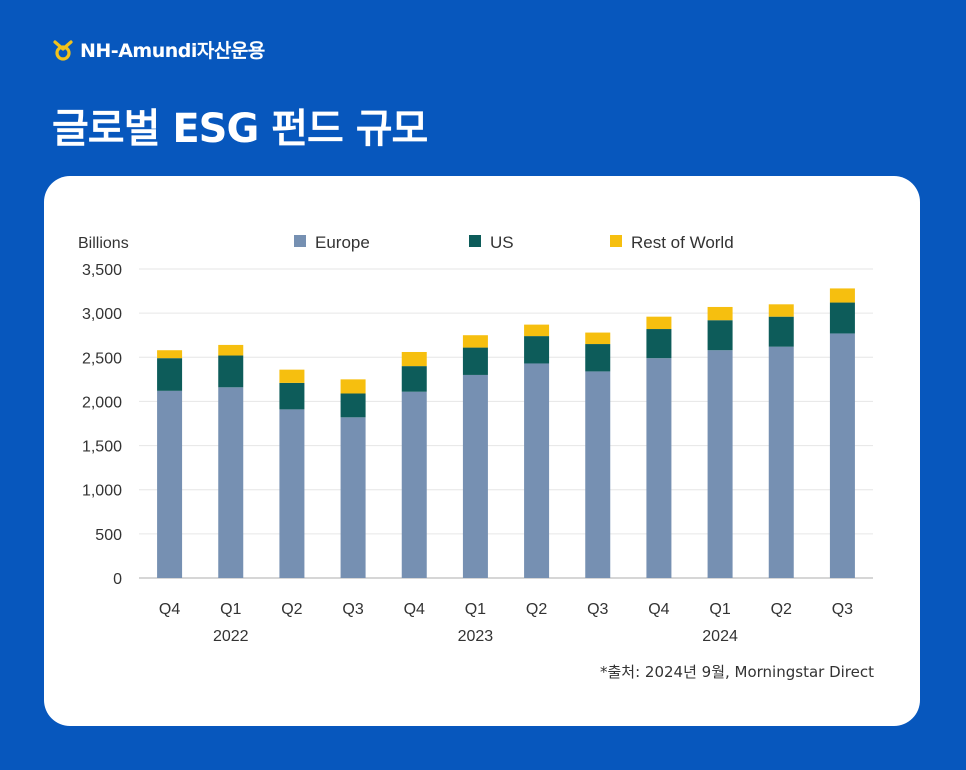 This screenshot has width=966, height=770. Describe the element at coordinates (240, 129) in the screenshot. I see `page-title: 글로벌 ESG 펀드 규모` at that location.